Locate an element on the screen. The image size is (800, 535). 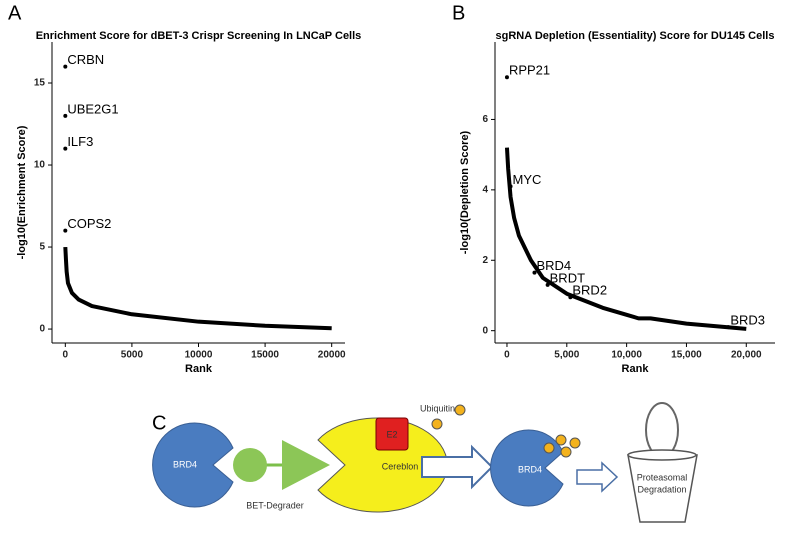
annotation: BRDT is located at coordinates (567, 277).